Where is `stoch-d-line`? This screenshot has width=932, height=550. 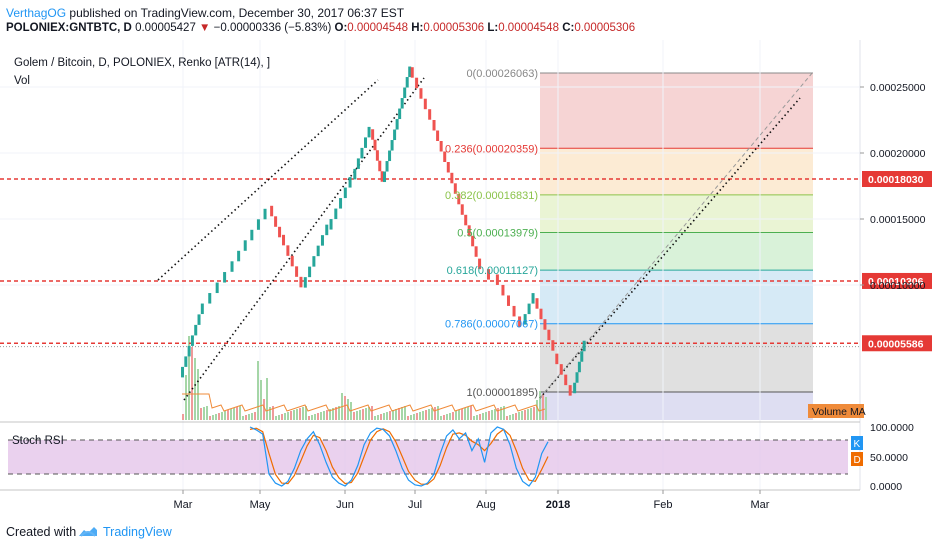
stoch-d-line is located at coordinates (399, 456).